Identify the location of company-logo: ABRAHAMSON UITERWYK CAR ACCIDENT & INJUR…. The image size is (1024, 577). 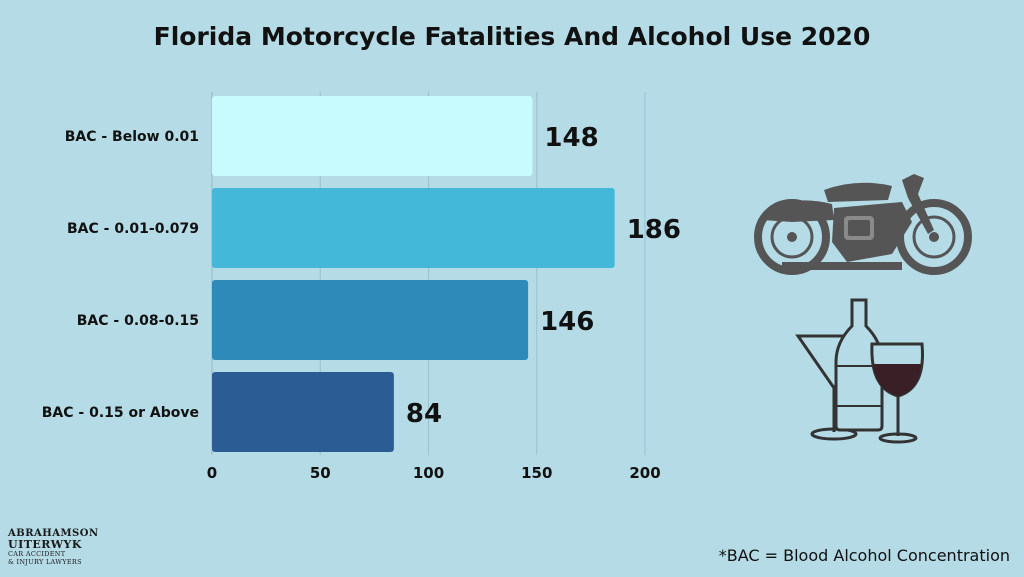
(68, 547).